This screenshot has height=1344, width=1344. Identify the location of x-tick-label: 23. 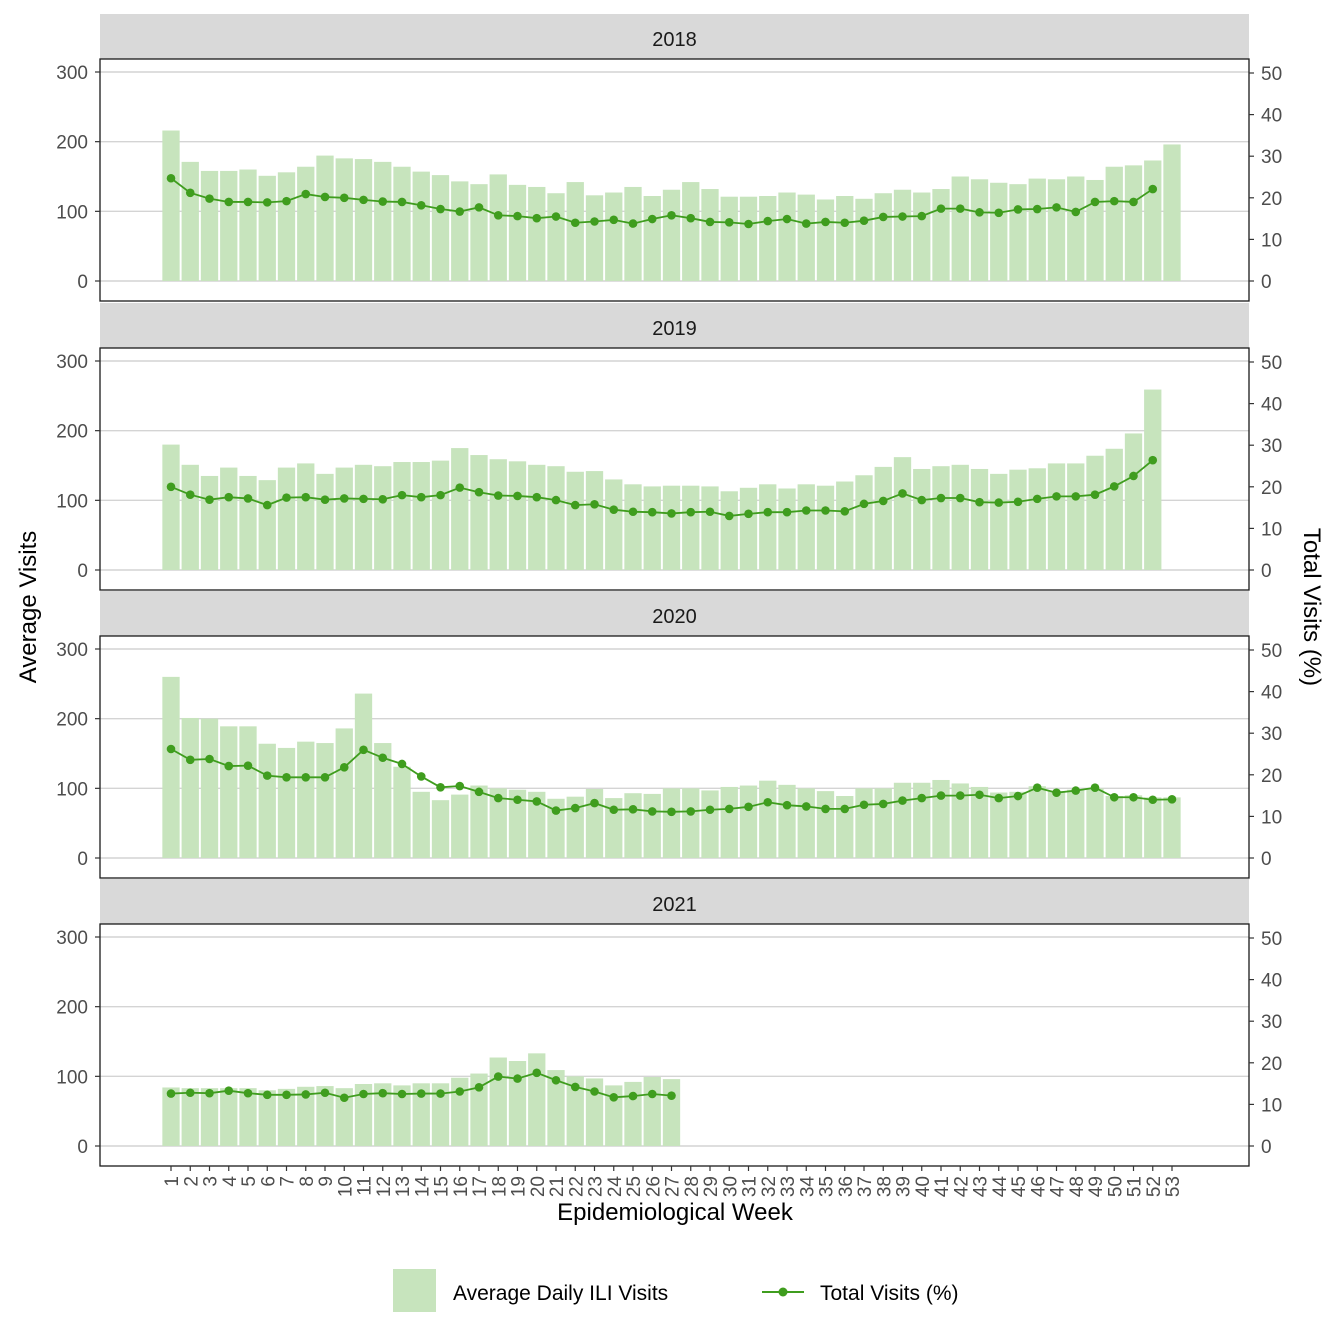
(596, 1186).